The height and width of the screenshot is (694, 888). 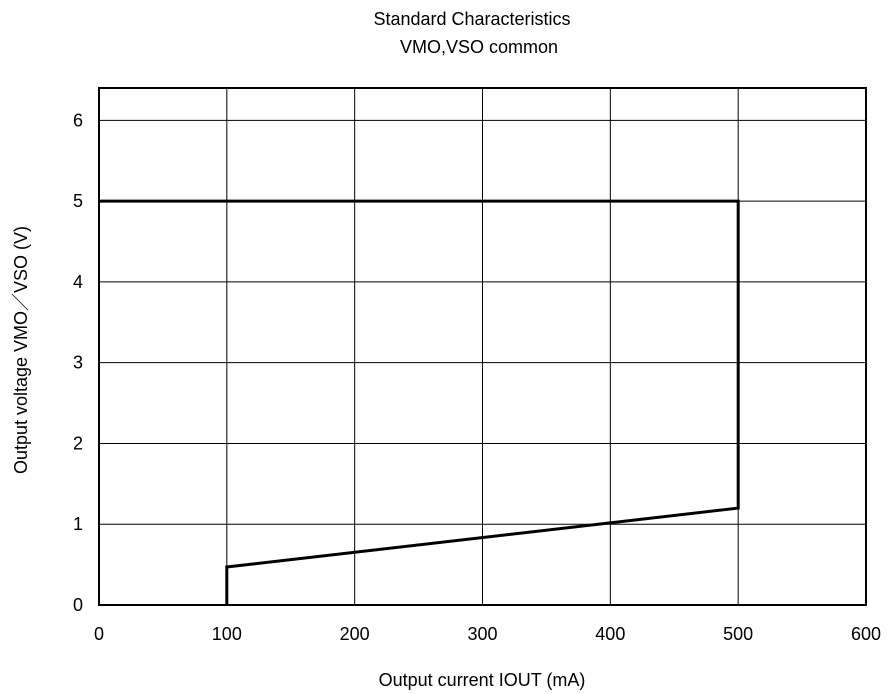 What do you see at coordinates (78, 524) in the screenshot?
I see `y-tick-label: 1` at bounding box center [78, 524].